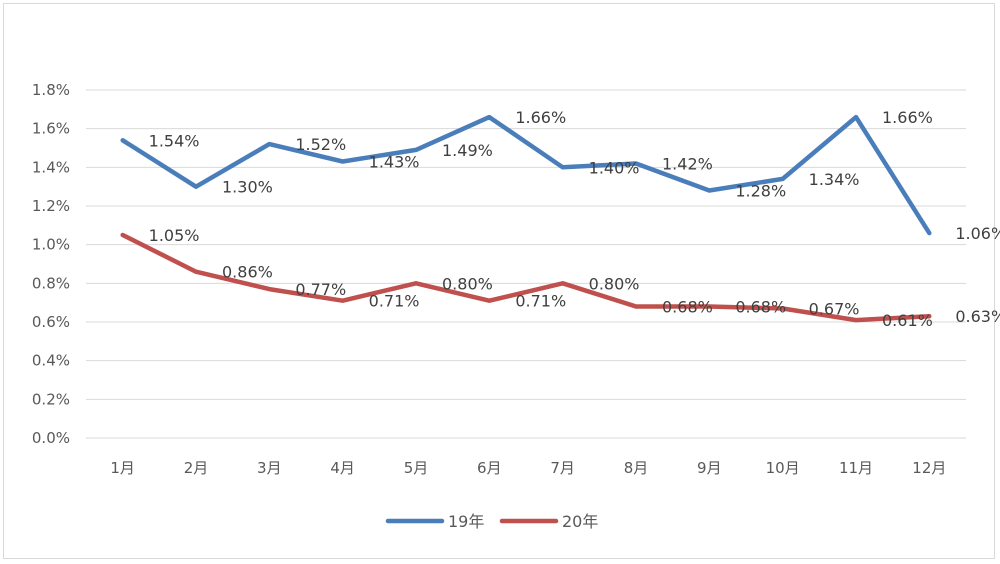  Describe the element at coordinates (51, 399) in the screenshot. I see `y-tick-label: 0.2%` at that location.